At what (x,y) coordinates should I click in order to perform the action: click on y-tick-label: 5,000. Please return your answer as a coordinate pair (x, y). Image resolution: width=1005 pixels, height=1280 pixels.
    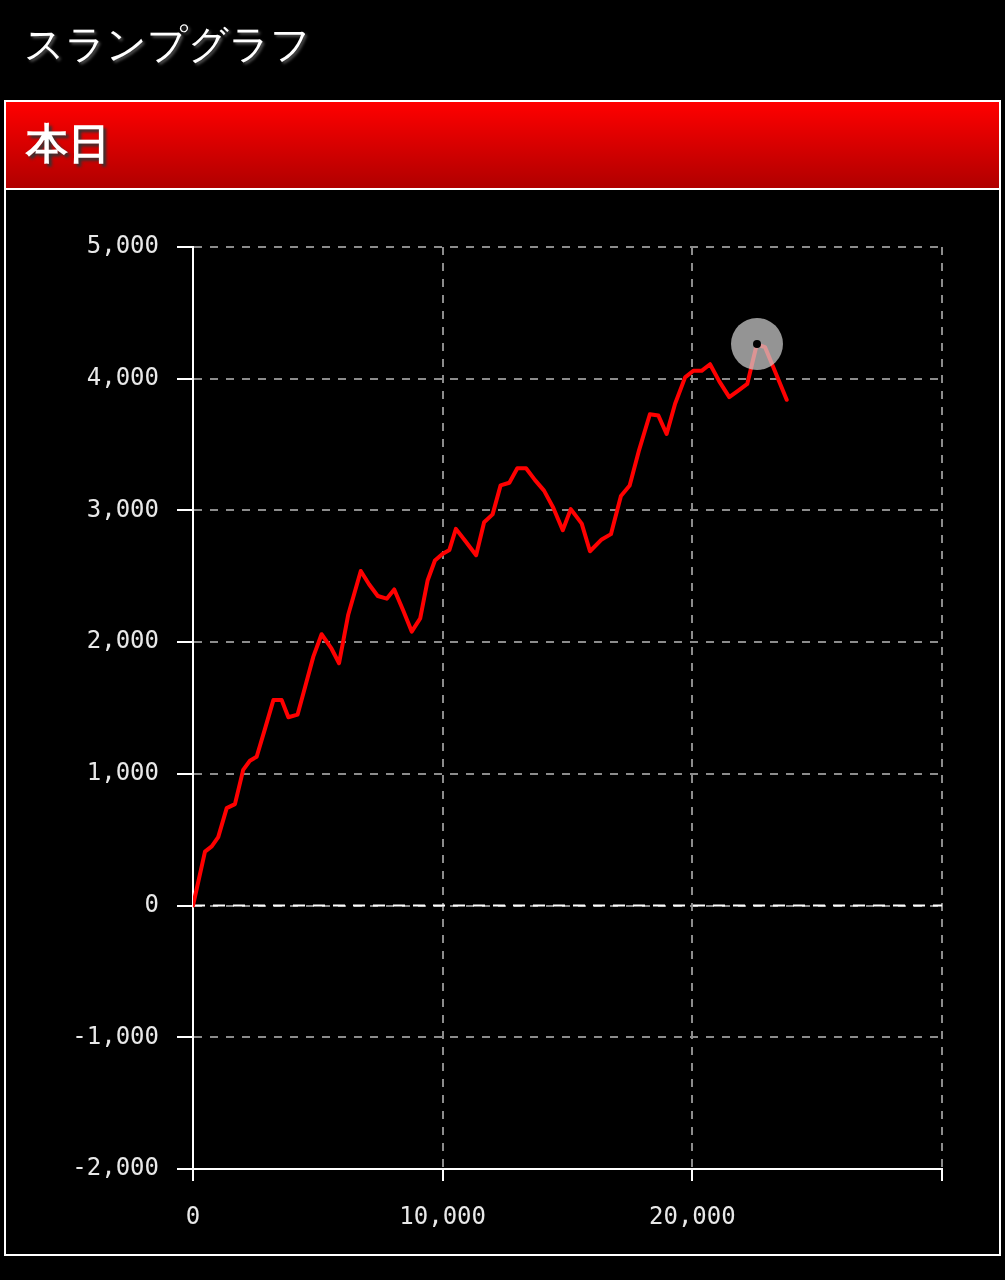
    Looking at the image, I should click on (122, 245).